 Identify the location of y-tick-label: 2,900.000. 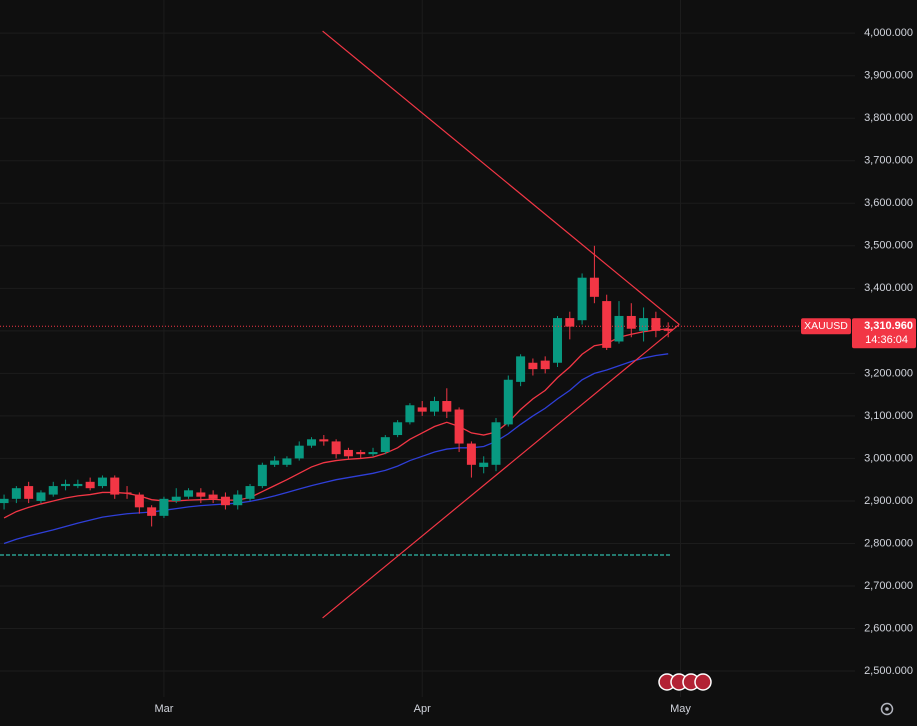
(888, 501).